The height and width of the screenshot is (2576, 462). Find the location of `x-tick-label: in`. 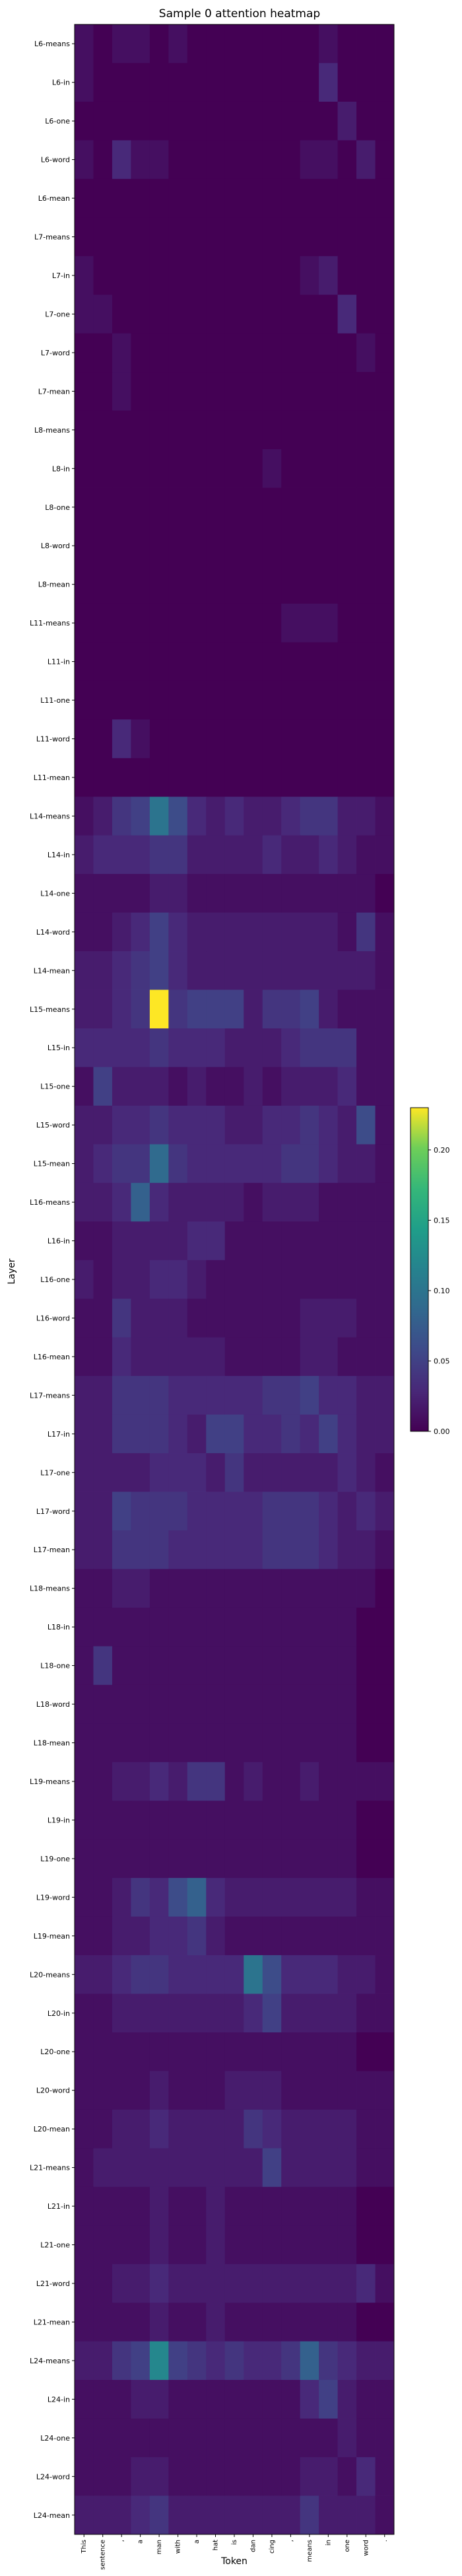

x-tick-label: in is located at coordinates (329, 2543).